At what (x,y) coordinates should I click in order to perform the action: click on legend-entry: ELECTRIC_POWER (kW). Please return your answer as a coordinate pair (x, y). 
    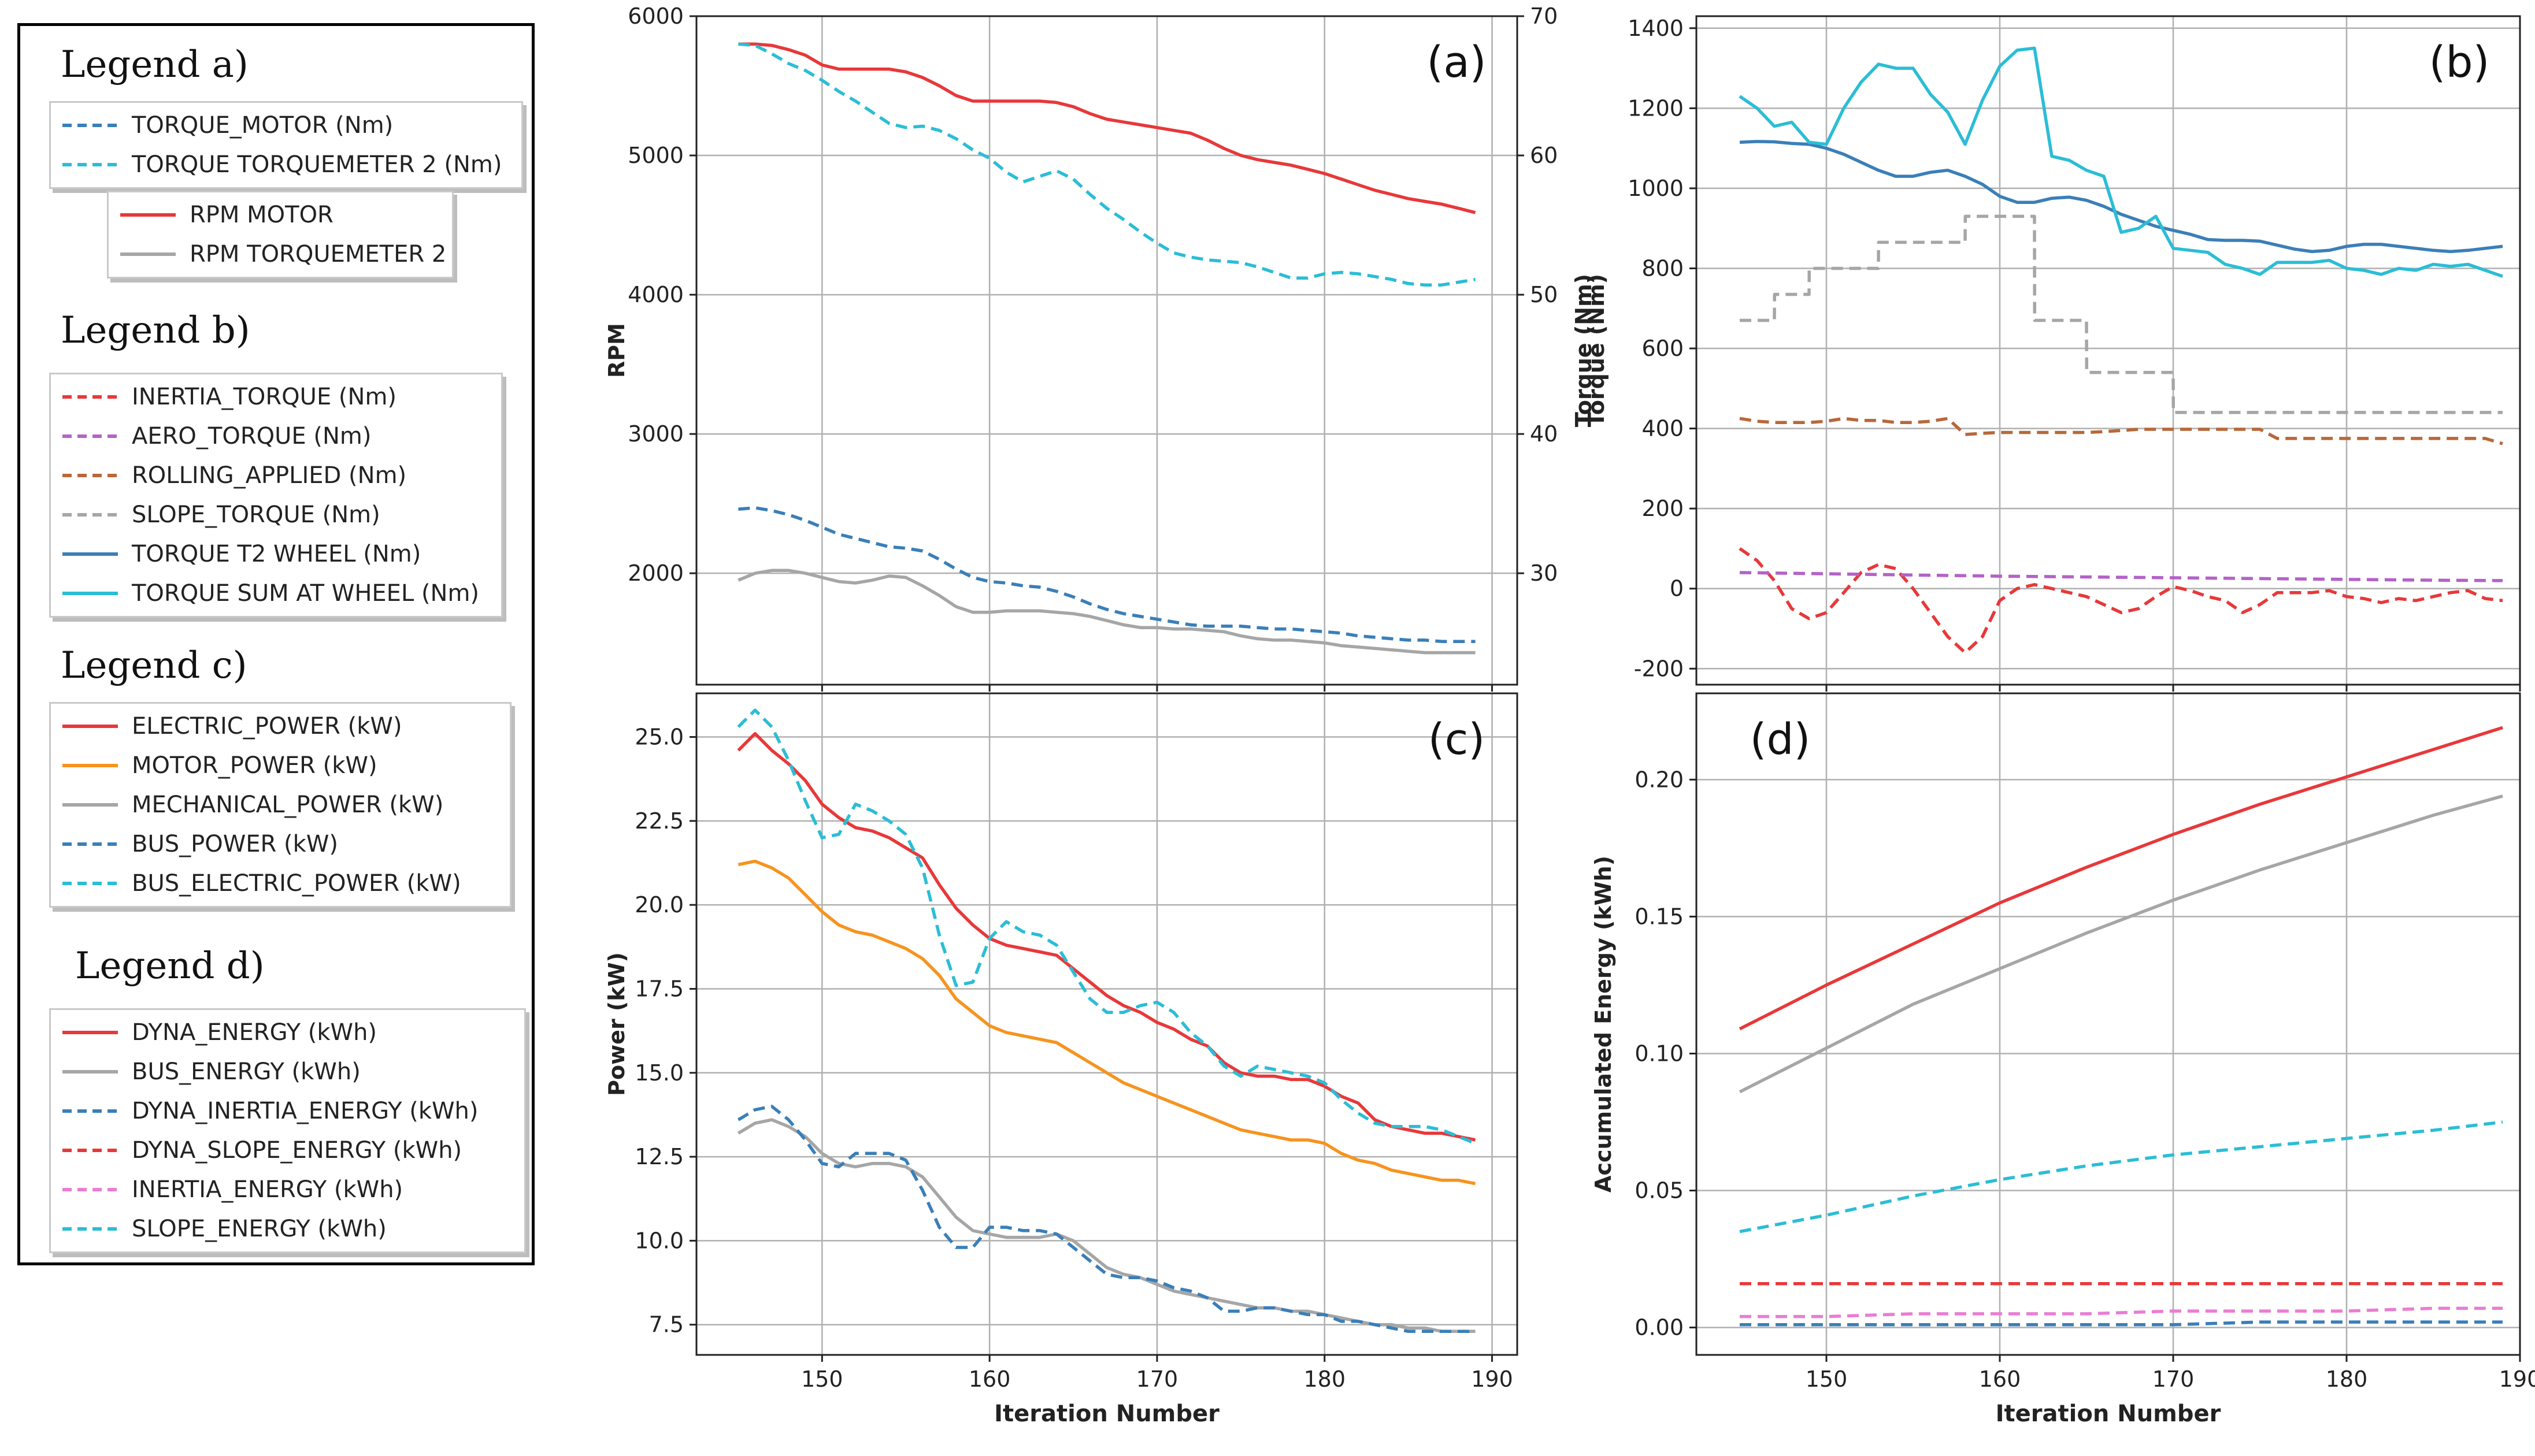
    Looking at the image, I should click on (232, 726).